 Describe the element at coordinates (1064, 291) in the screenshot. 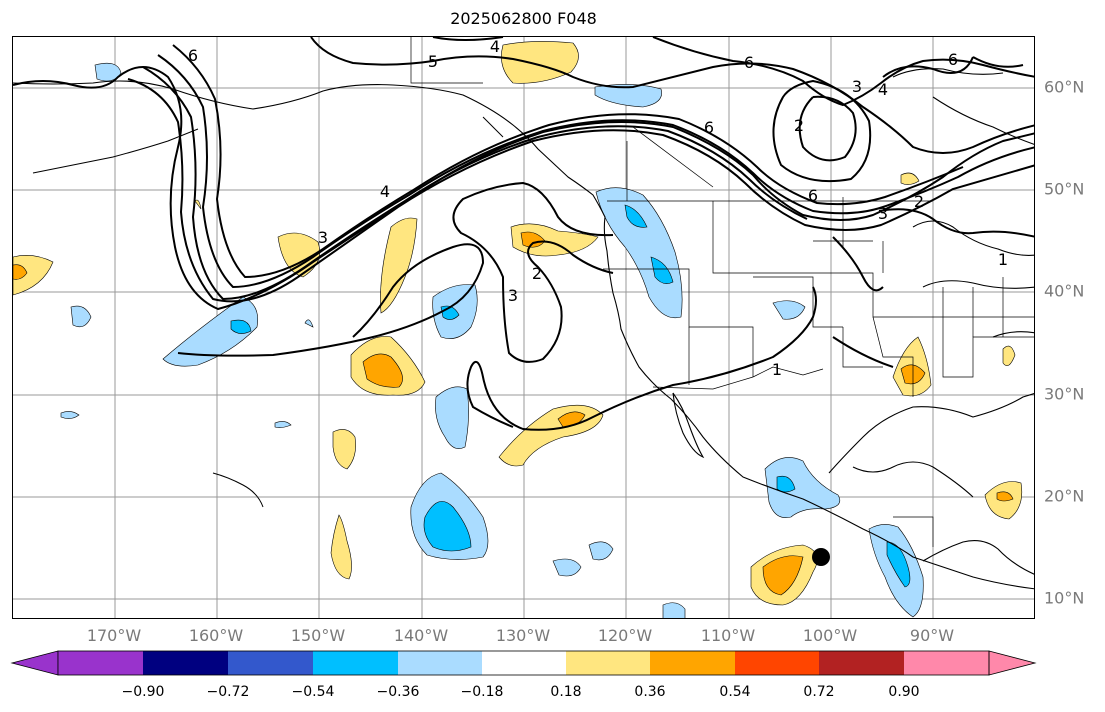

I see `lat-label: 40°N` at that location.